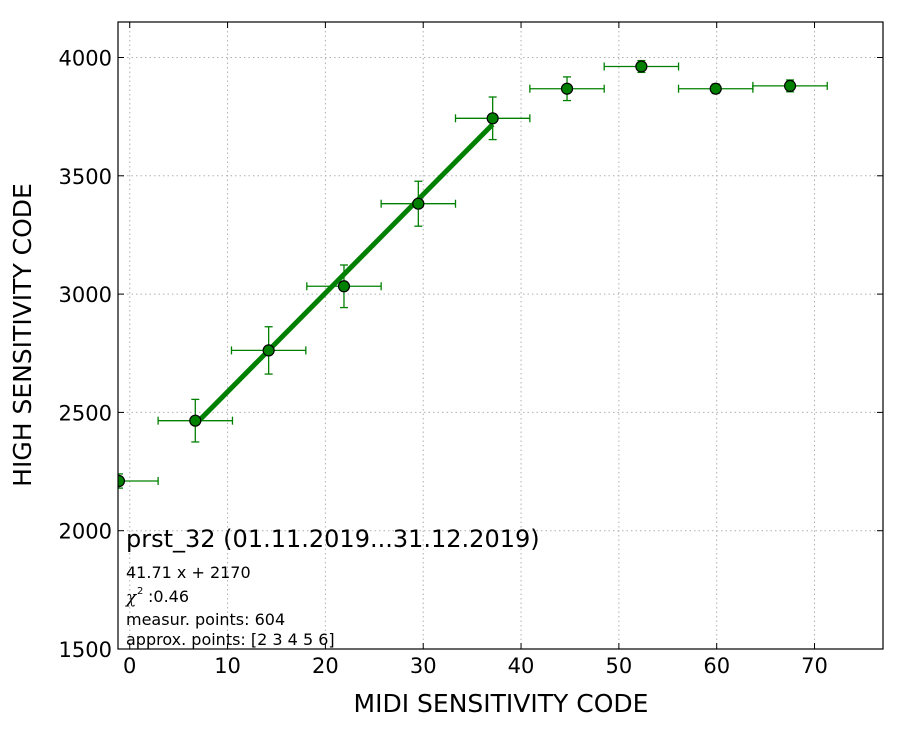 This screenshot has height=746, width=910. I want to click on x-tick-label: 0, so click(129, 666).